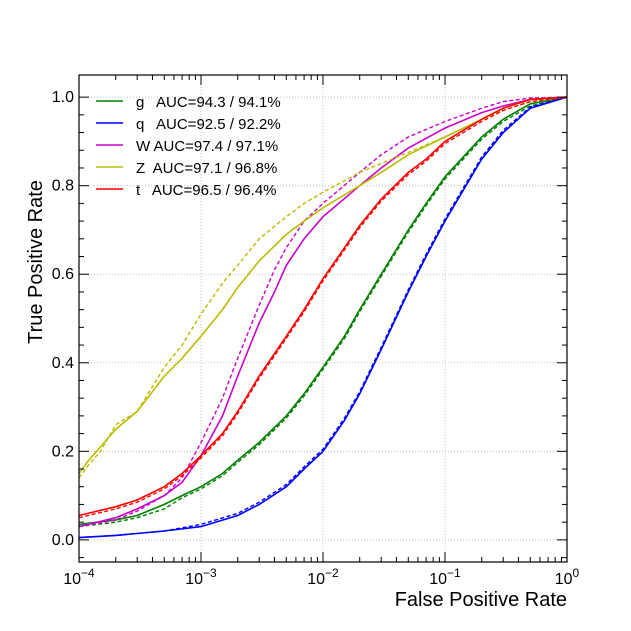  Describe the element at coordinates (63, 451) in the screenshot. I see `y-tick-label: 0.2` at that location.